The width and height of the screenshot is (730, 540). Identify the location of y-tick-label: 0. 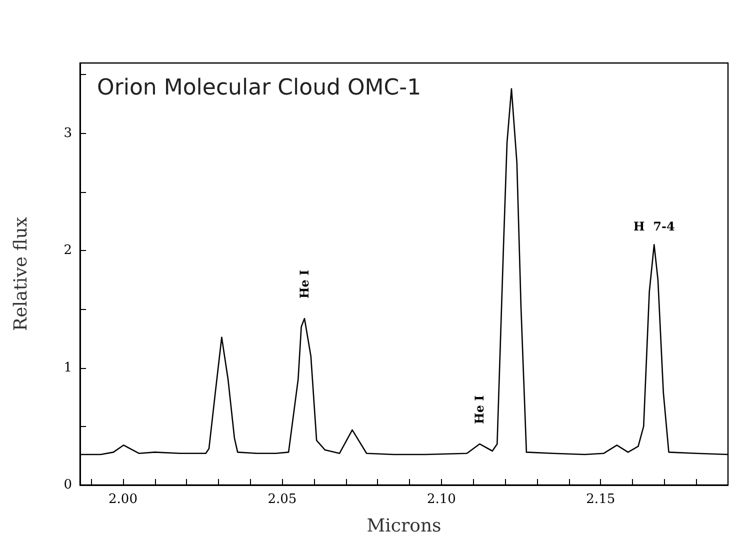
(68, 485).